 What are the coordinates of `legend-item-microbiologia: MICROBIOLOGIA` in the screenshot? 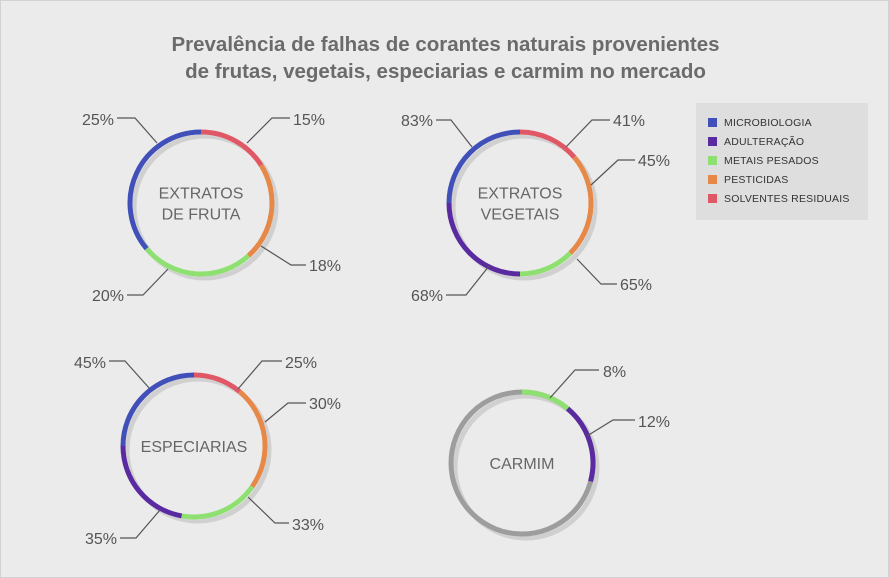 It's located at (760, 124).